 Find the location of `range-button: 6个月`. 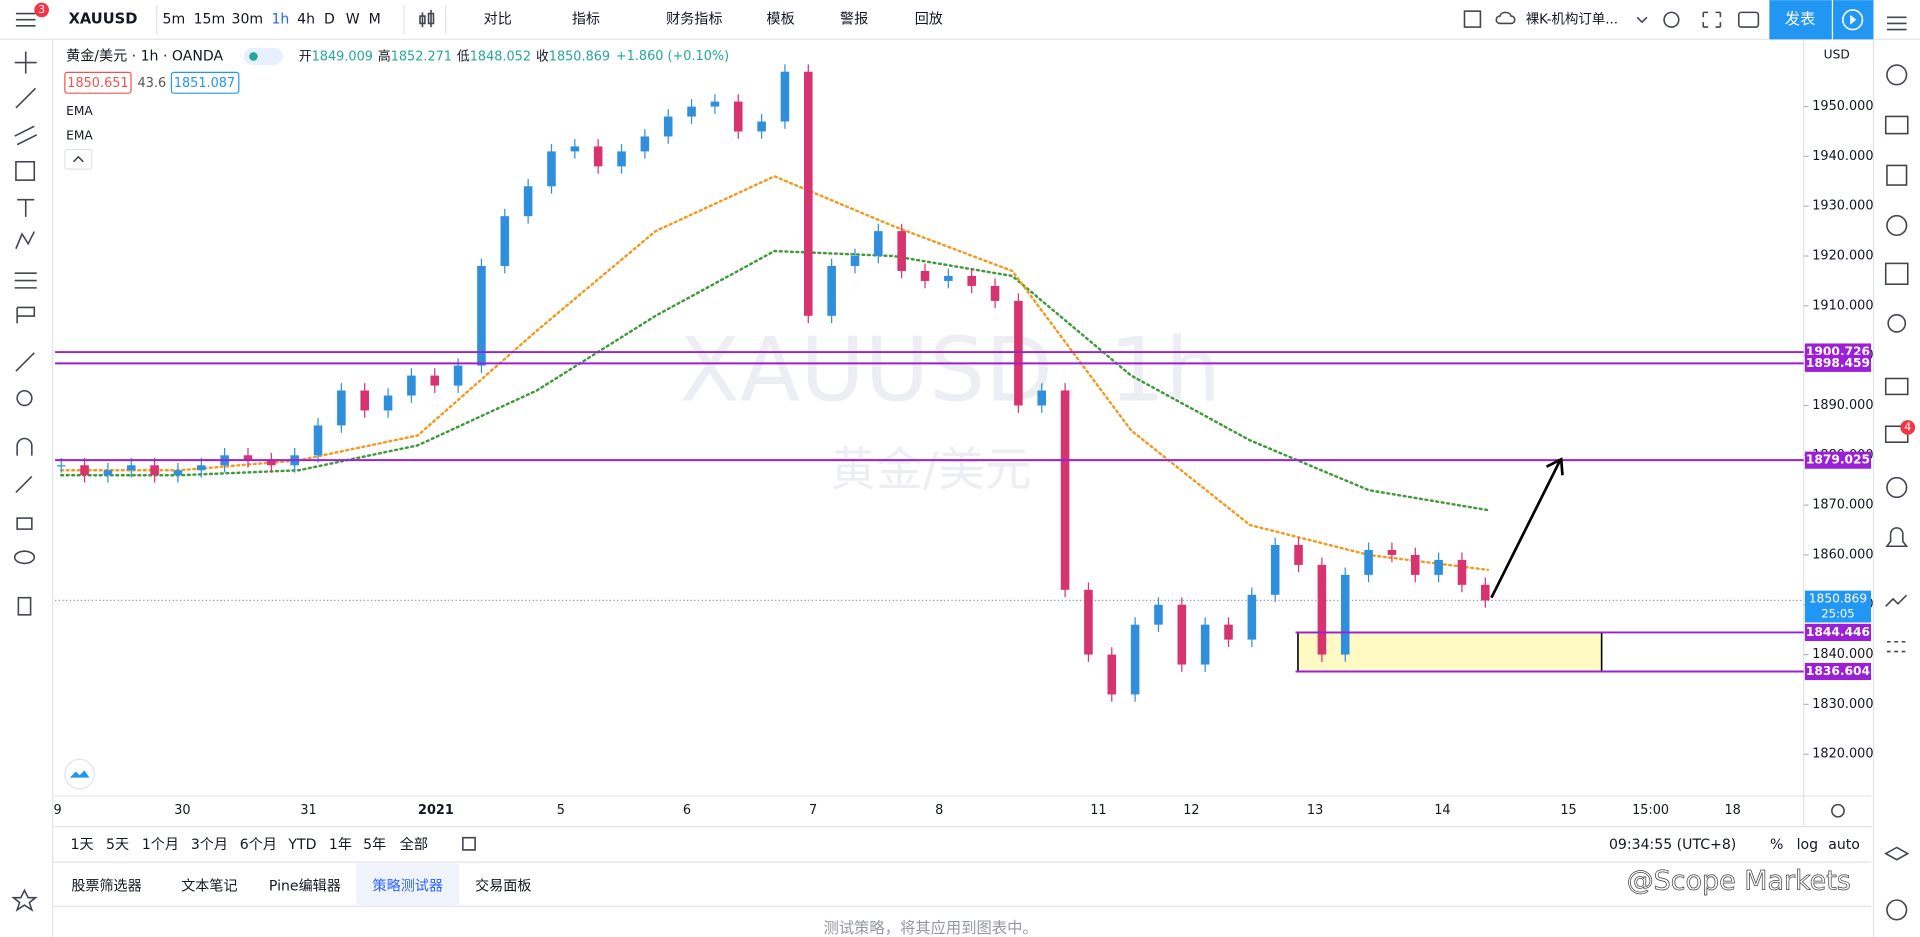

range-button: 6个月 is located at coordinates (258, 845).